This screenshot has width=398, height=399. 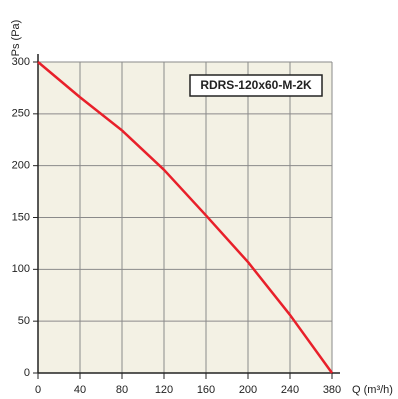 What do you see at coordinates (21, 269) in the screenshot?
I see `y-tick-label: 100` at bounding box center [21, 269].